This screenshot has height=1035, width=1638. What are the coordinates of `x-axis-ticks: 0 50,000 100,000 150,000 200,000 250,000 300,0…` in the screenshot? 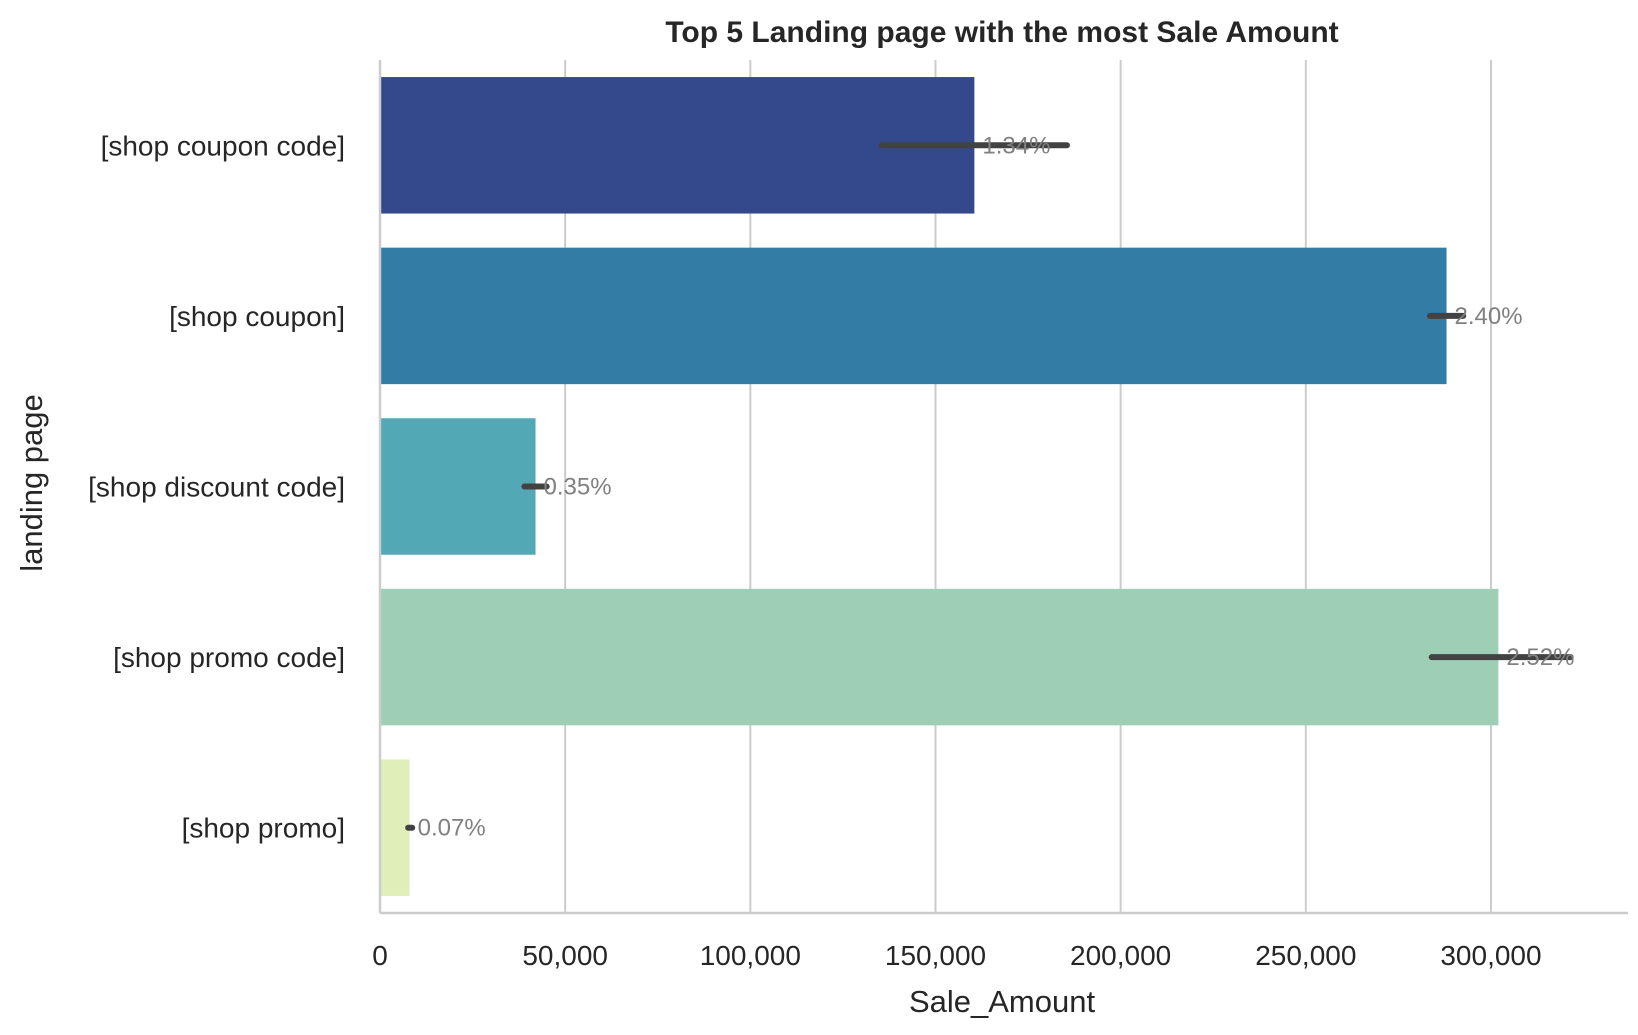 It's located at (956, 955).